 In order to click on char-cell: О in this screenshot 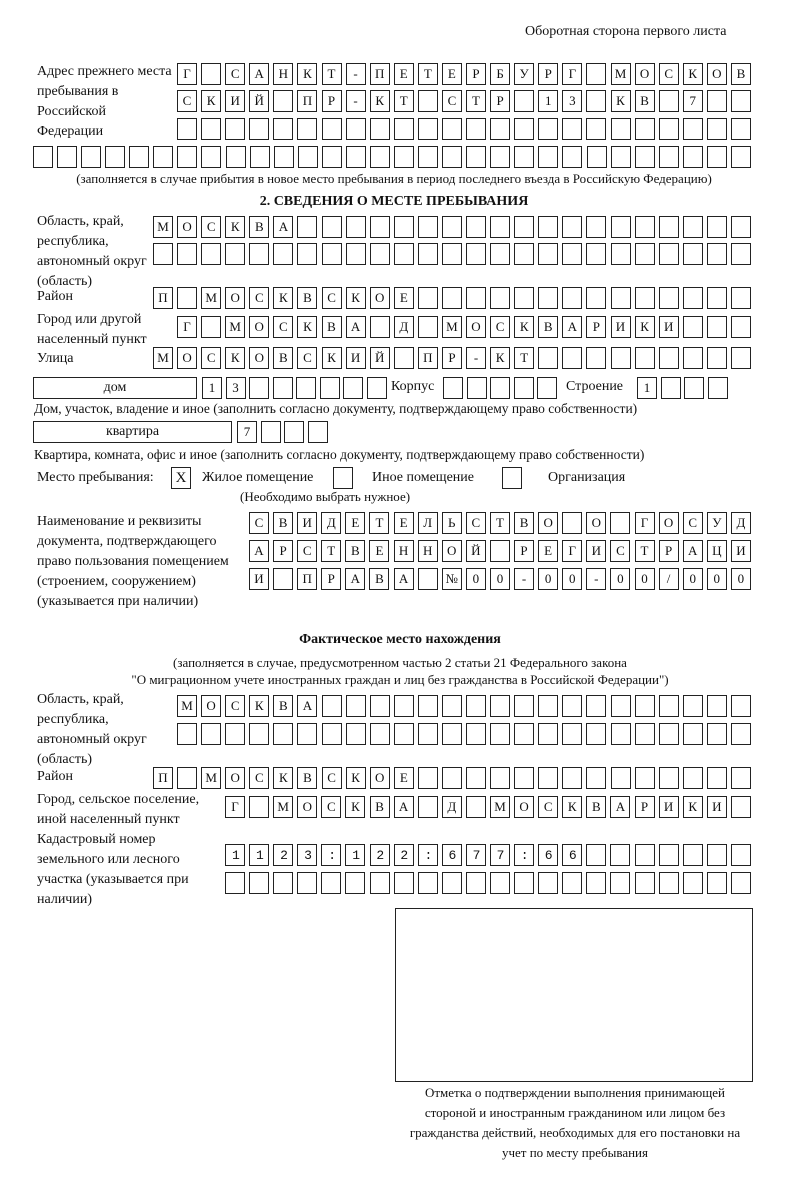, I will do `click(524, 807)`.